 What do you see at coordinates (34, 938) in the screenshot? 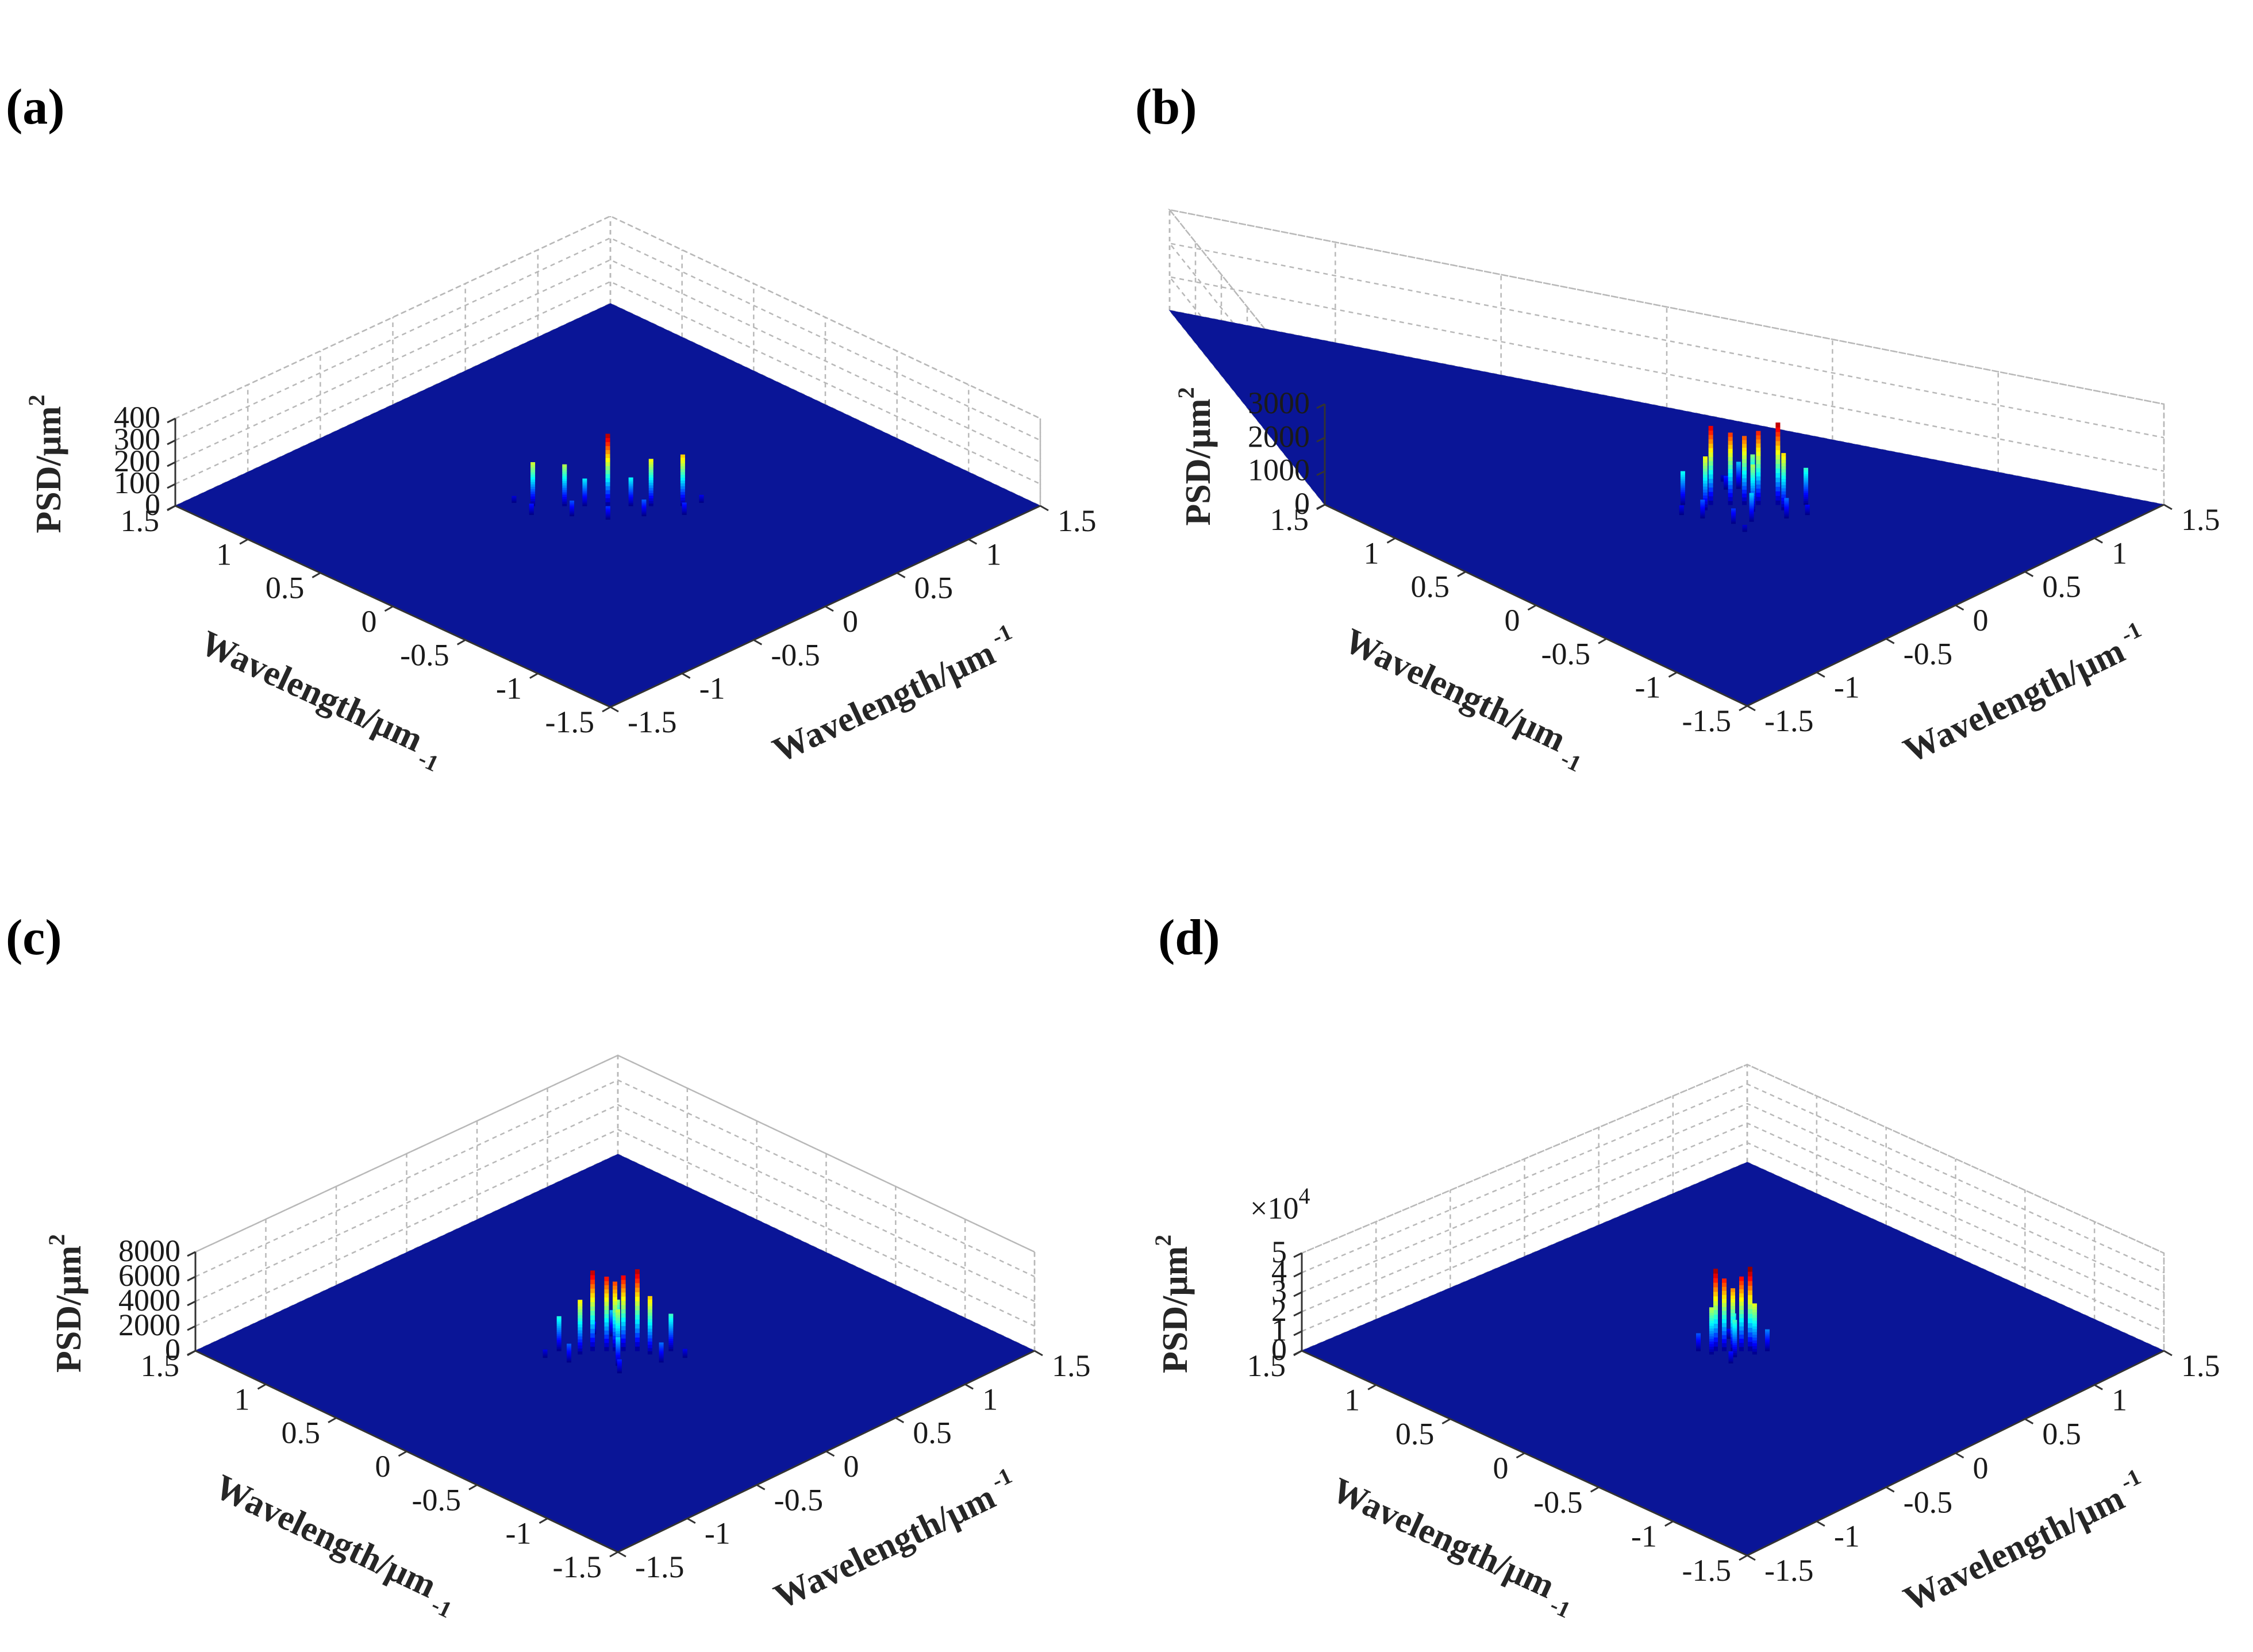
I see `panel-label: (c)` at bounding box center [34, 938].